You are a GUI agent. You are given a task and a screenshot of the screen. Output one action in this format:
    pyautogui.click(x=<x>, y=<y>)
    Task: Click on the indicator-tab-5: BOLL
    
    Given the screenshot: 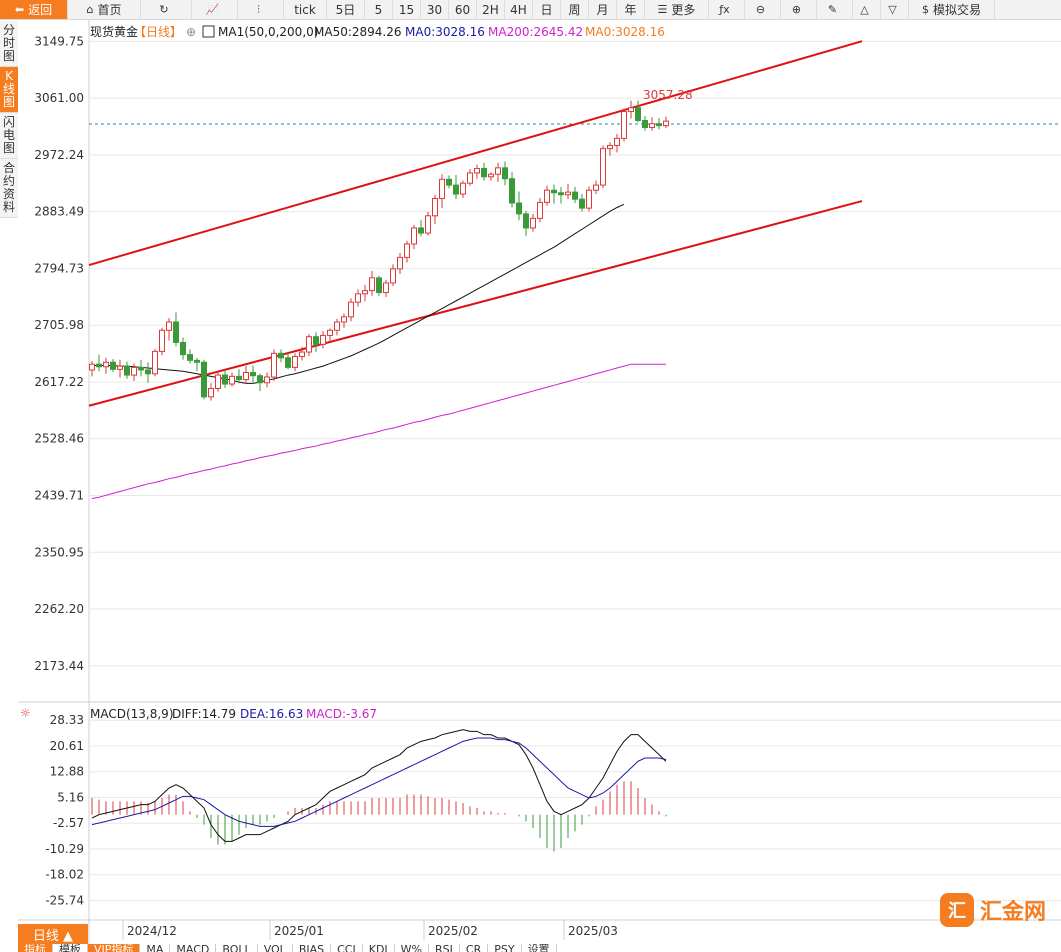 What is the action you would take?
    pyautogui.click(x=237, y=948)
    